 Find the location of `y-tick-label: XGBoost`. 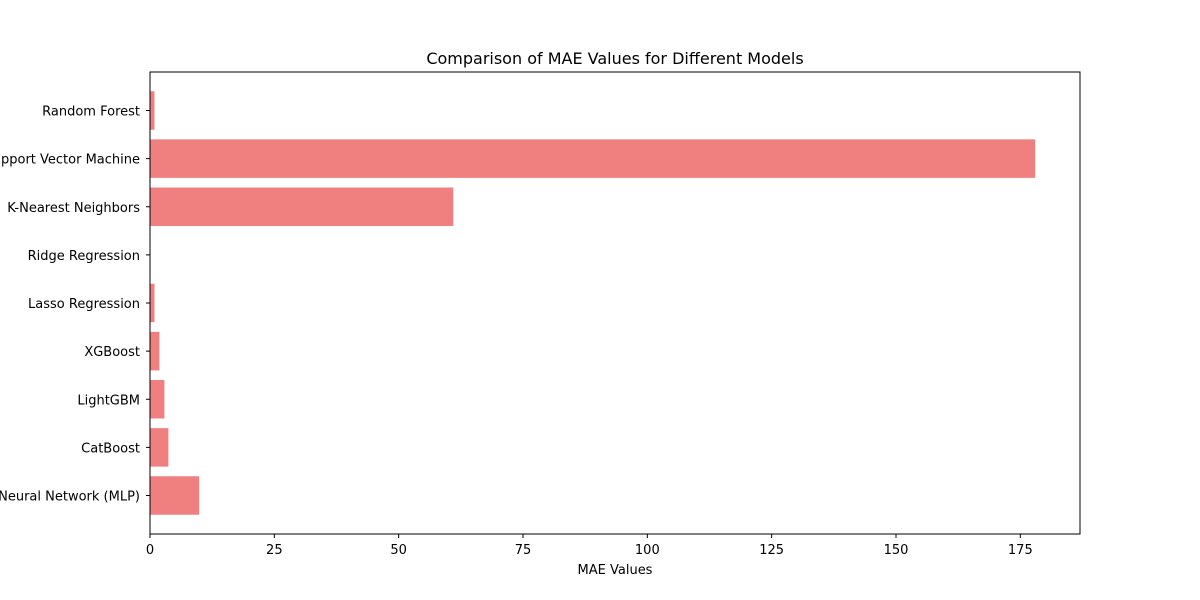

y-tick-label: XGBoost is located at coordinates (112, 352).